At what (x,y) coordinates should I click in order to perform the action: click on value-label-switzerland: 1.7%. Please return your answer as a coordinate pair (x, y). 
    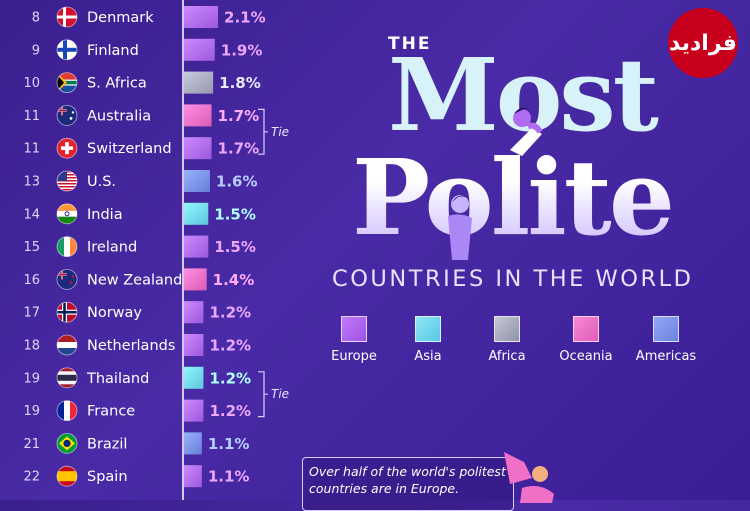
    Looking at the image, I should click on (239, 149).